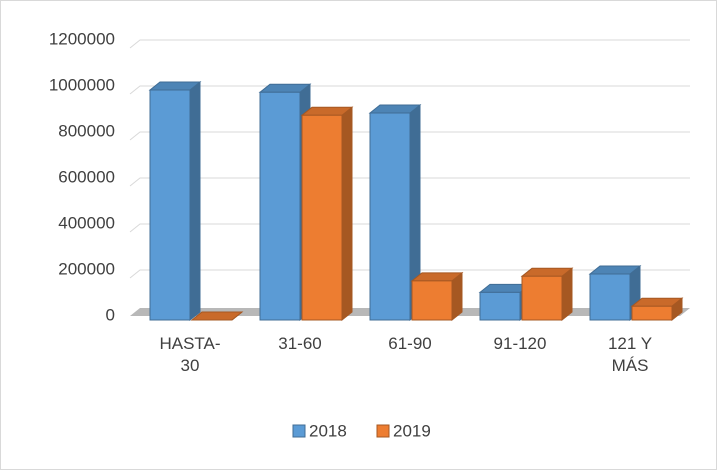  What do you see at coordinates (86, 176) in the screenshot?
I see `y-tick-label: 600000` at bounding box center [86, 176].